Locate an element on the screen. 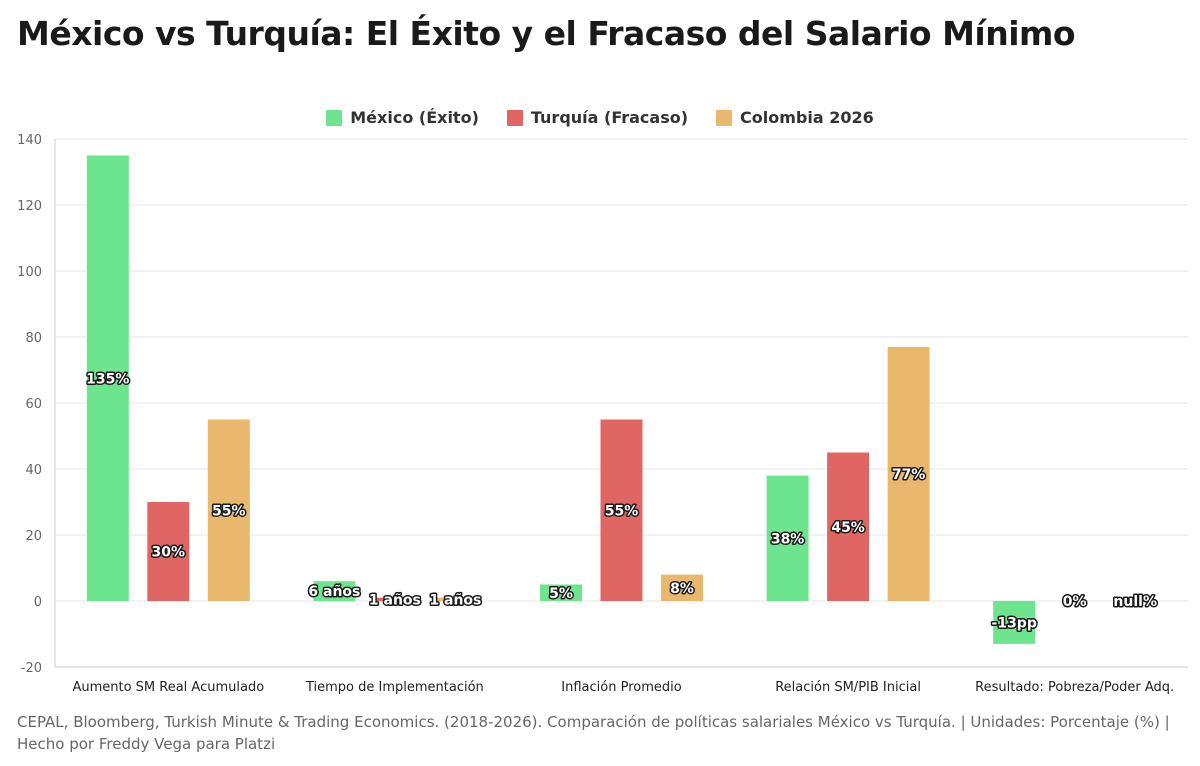 The width and height of the screenshot is (1200, 766). data-label: 5% is located at coordinates (561, 594).